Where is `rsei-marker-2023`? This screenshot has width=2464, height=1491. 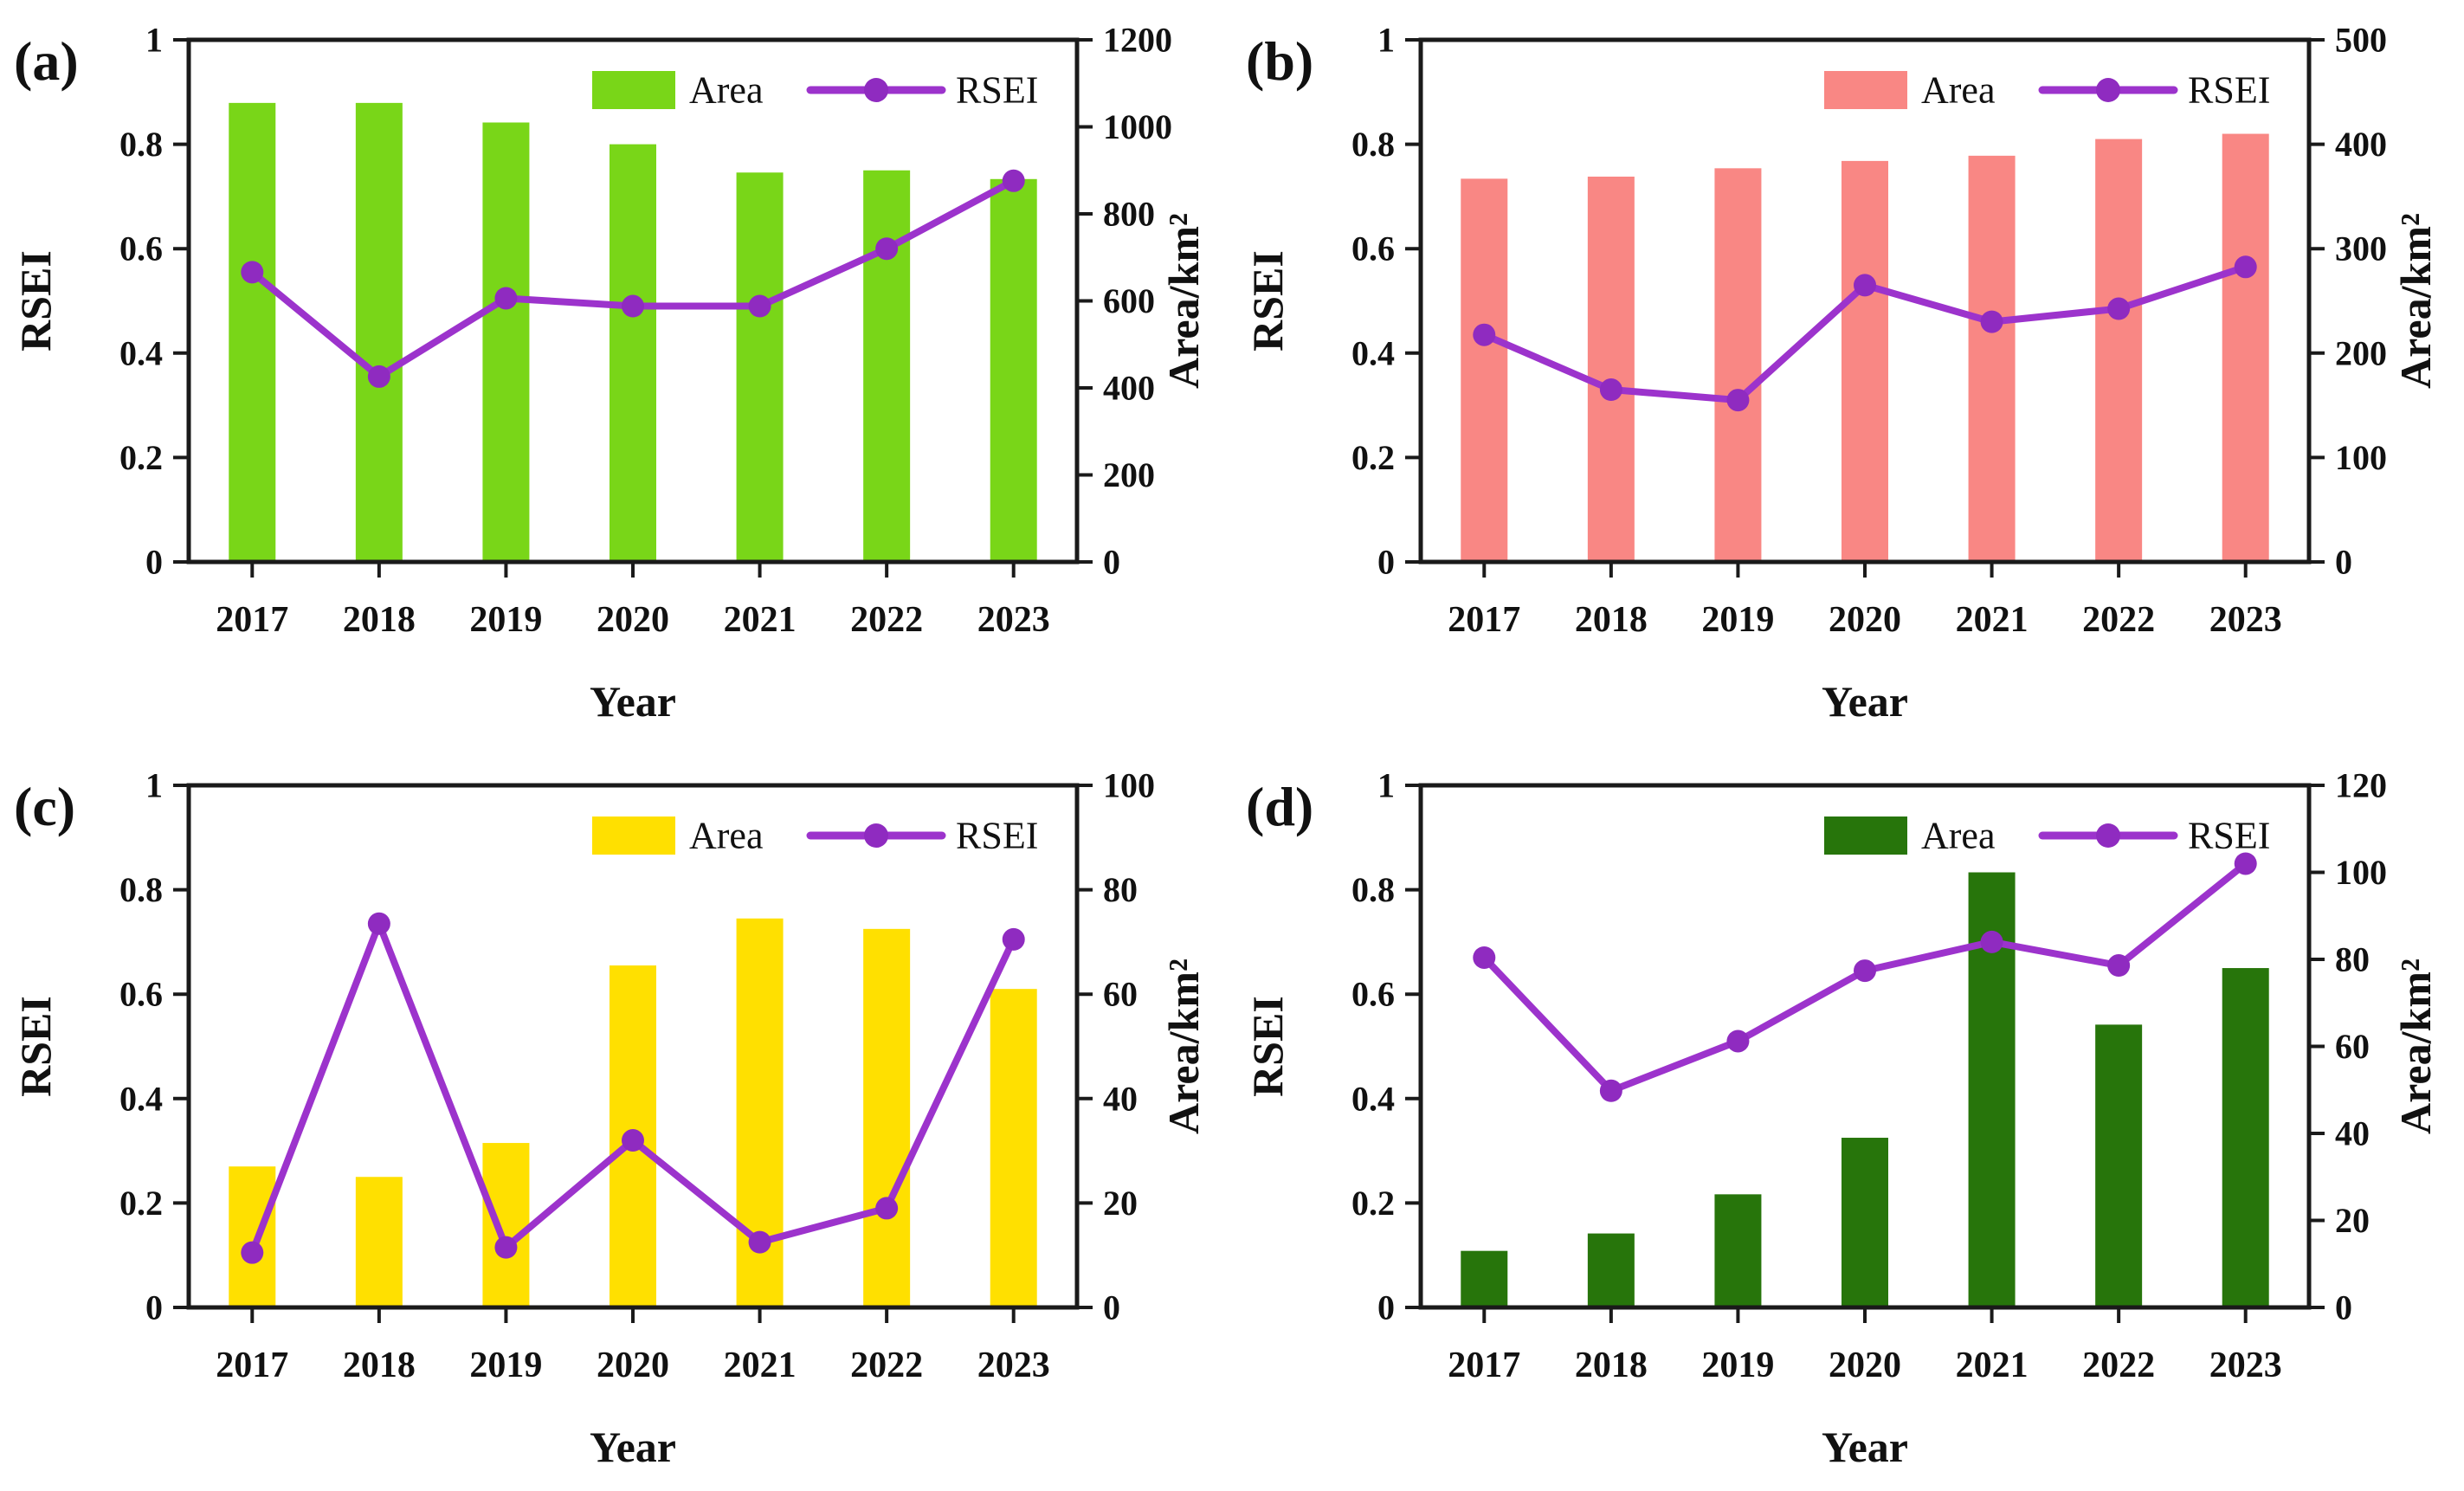 rsei-marker-2023 is located at coordinates (2245, 863).